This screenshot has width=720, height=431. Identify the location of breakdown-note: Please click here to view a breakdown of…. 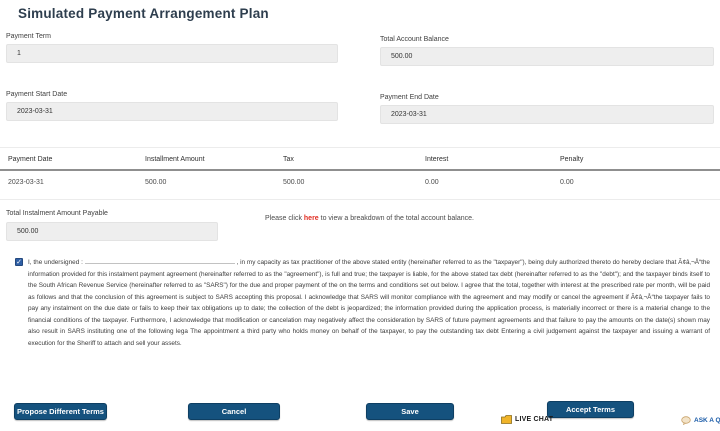
(369, 218).